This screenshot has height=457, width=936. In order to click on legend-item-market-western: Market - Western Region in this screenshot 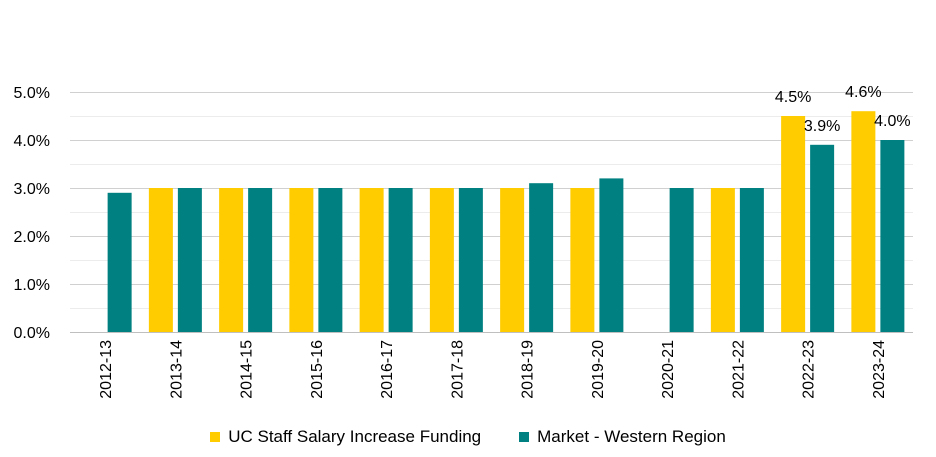, I will do `click(622, 437)`.